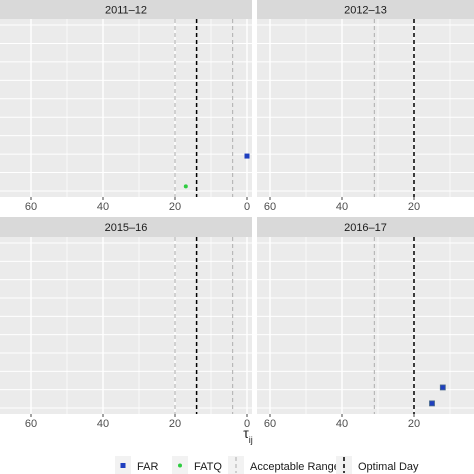 The height and width of the screenshot is (474, 474). I want to click on legend-label: Optimal Day, so click(388, 467).